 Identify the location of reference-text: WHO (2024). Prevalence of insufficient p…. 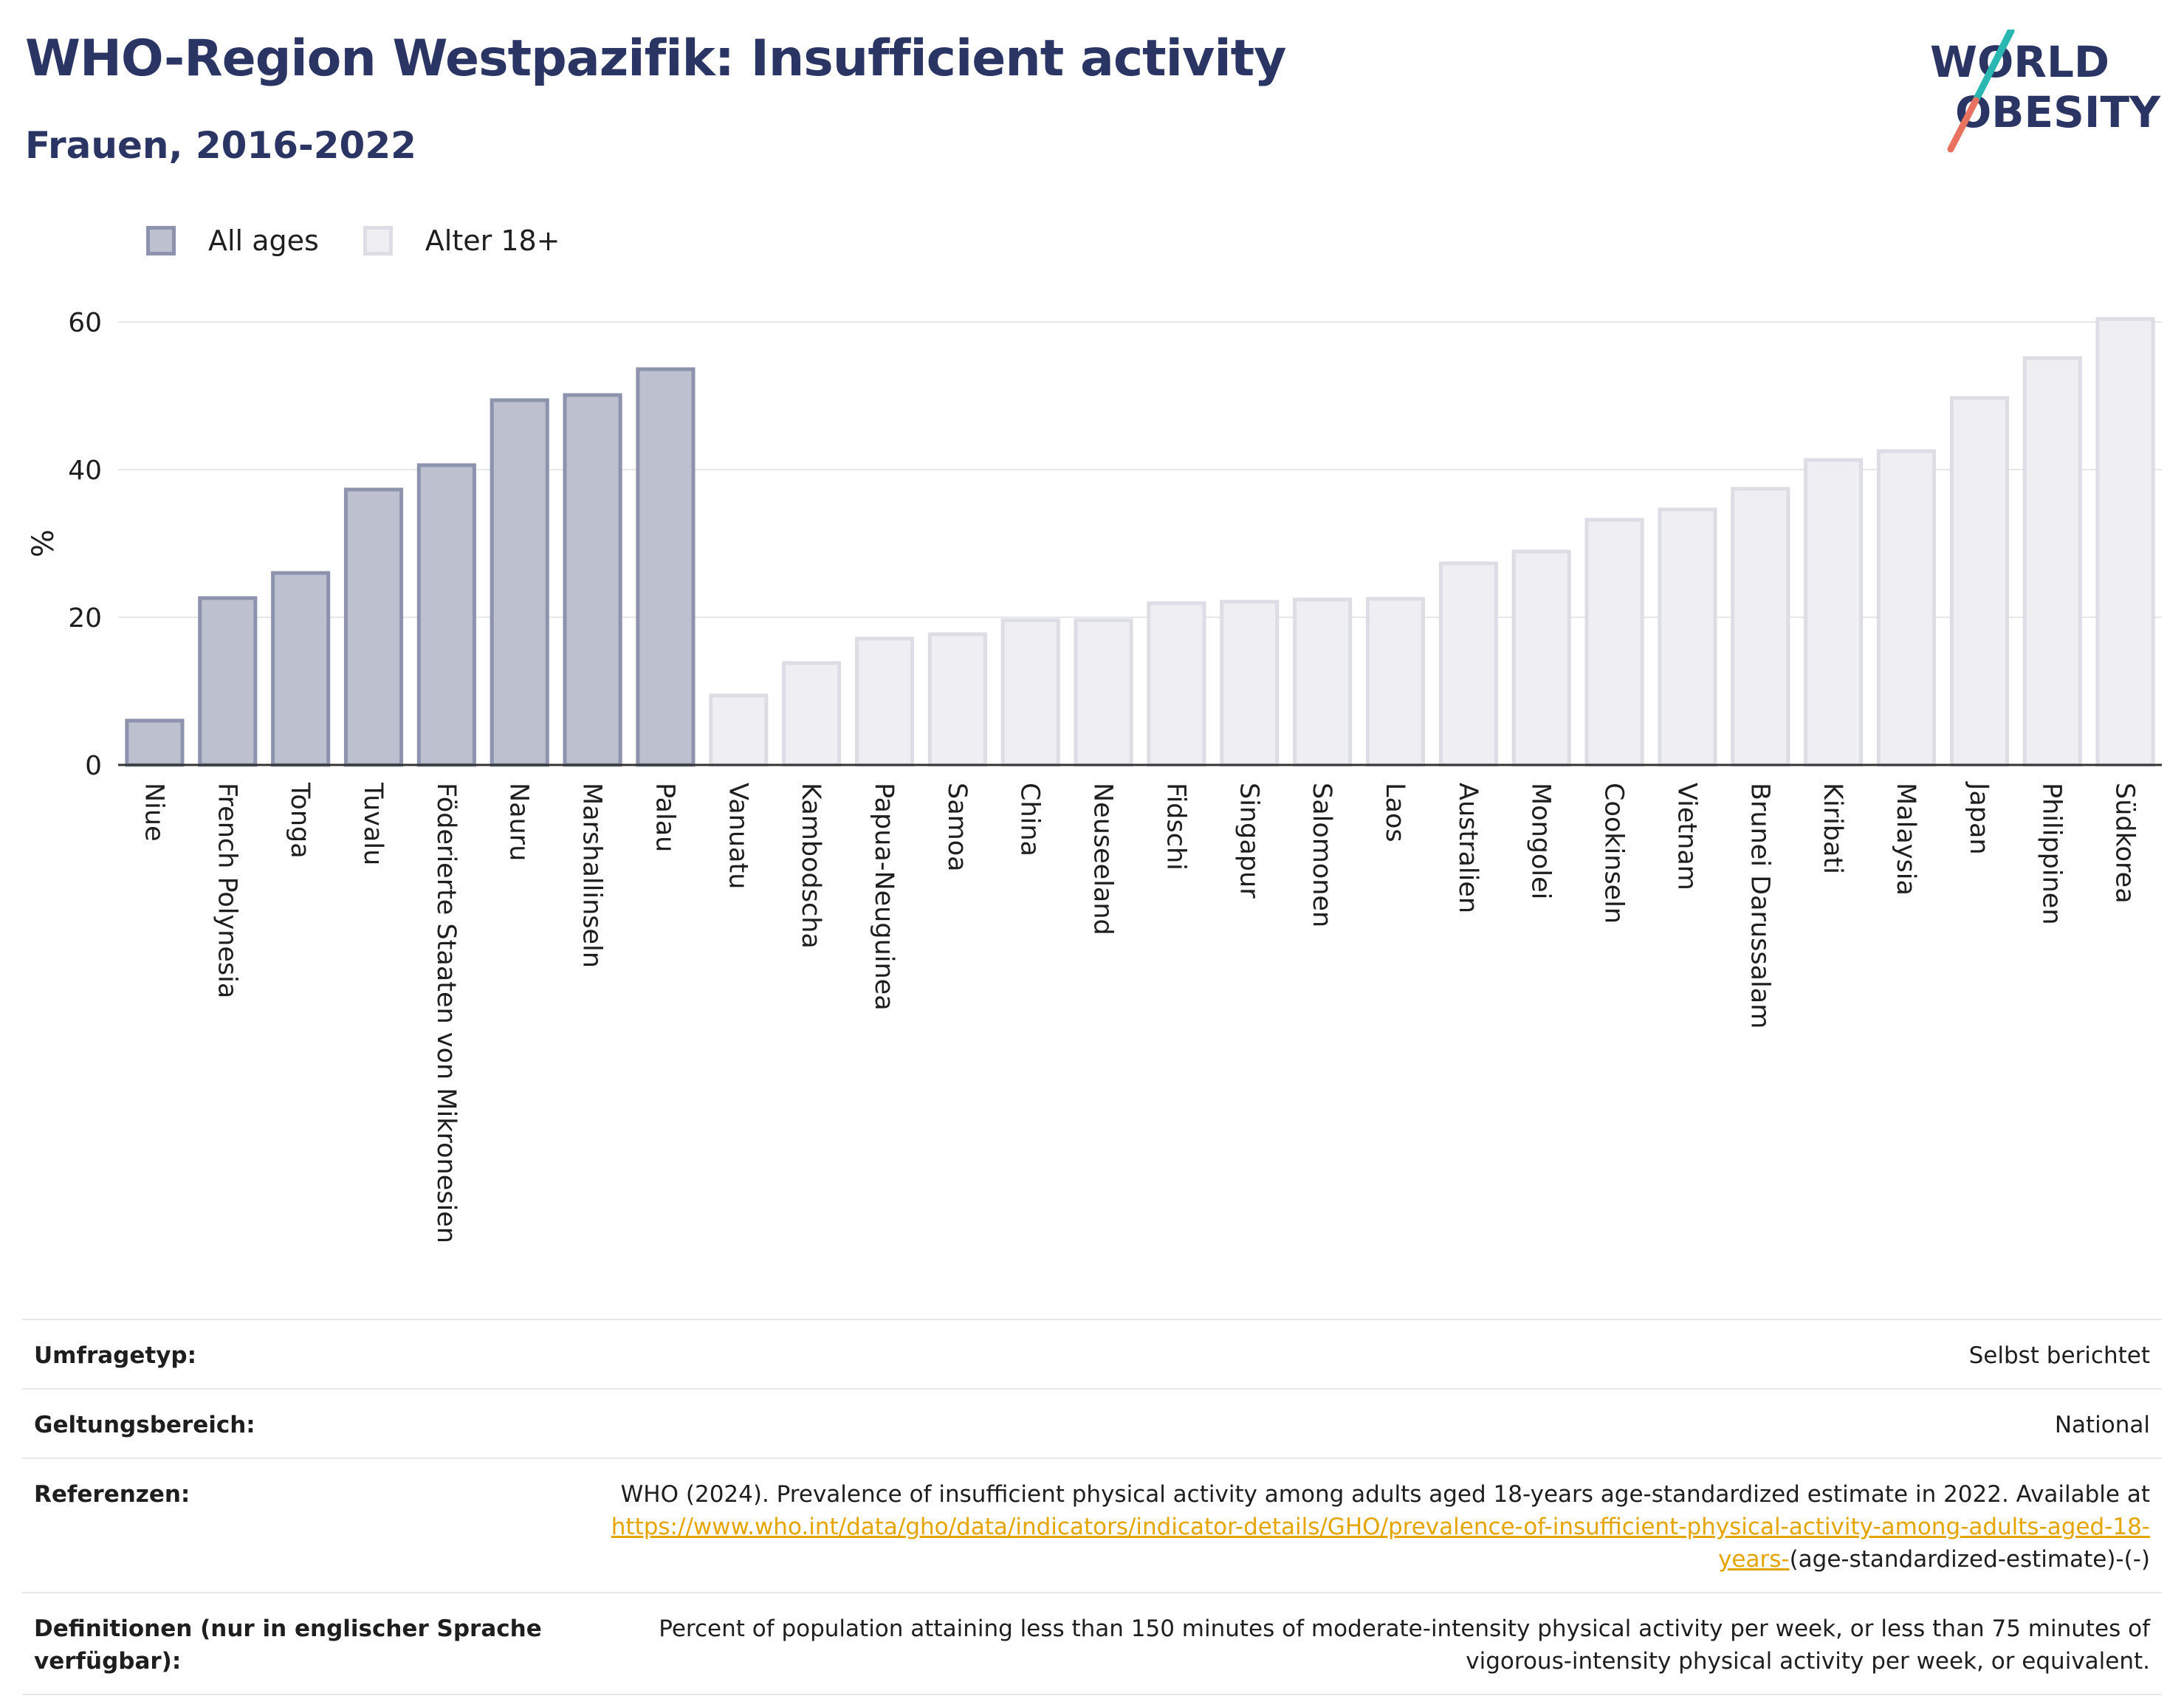
(1385, 1494).